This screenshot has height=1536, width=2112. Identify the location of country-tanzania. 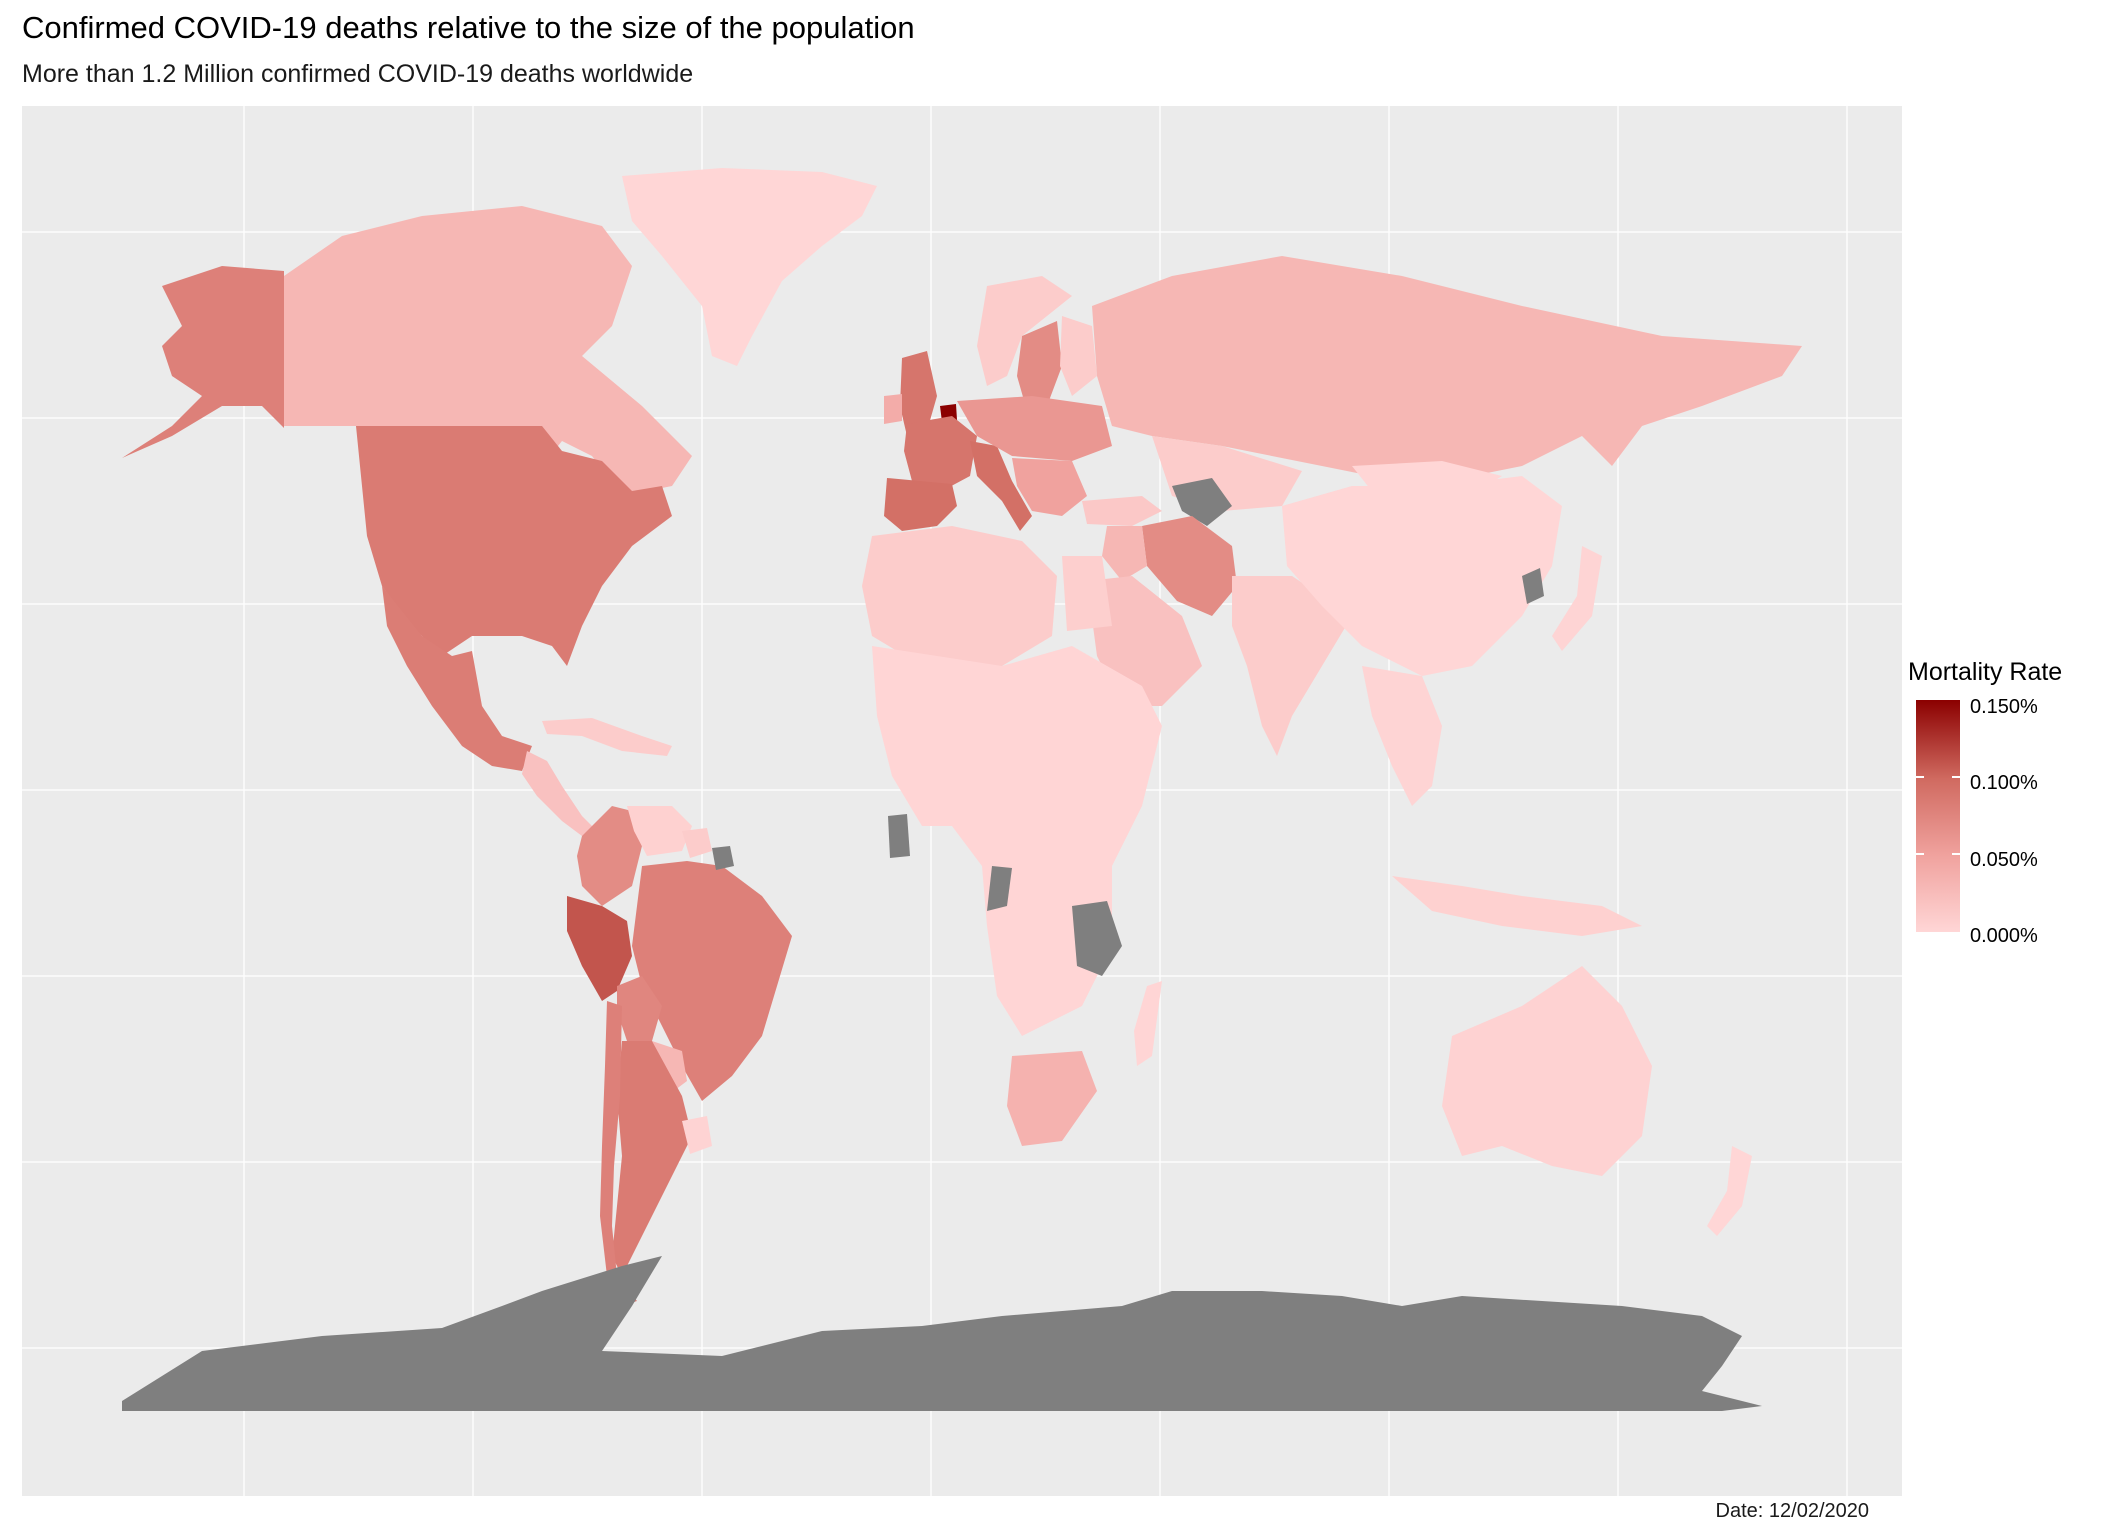
(1097, 938).